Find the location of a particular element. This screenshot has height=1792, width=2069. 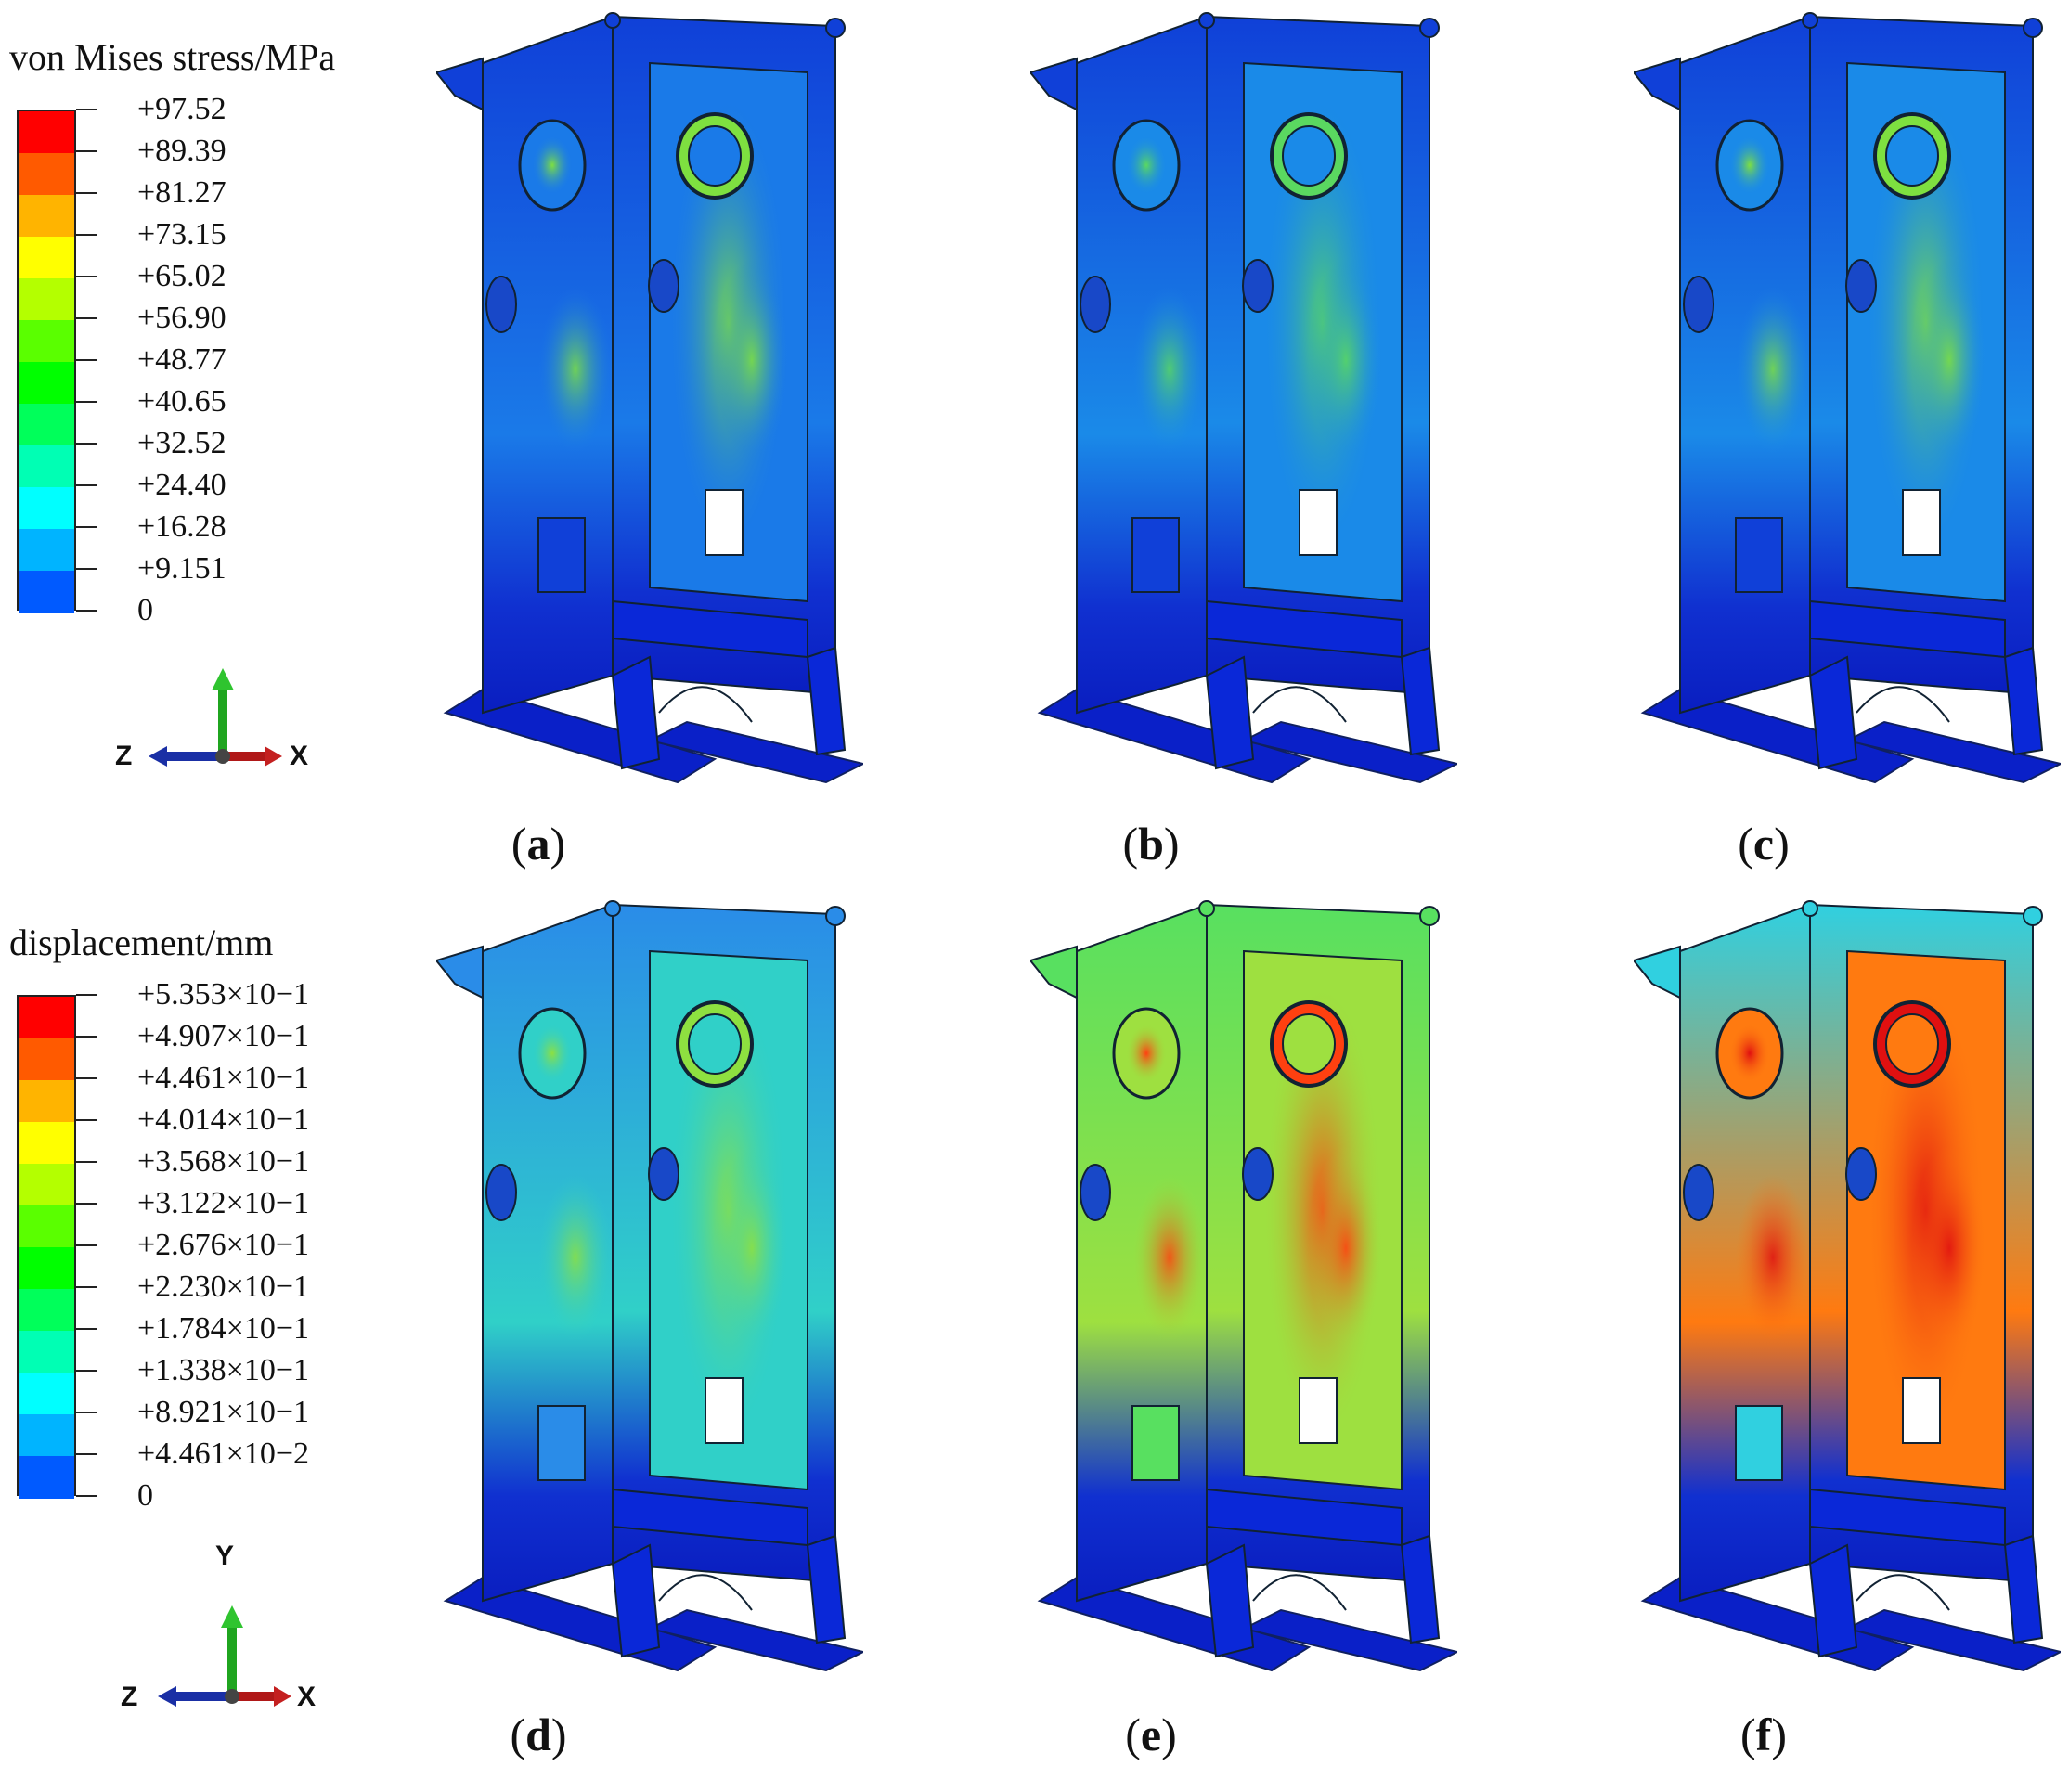

legend-tick-label: +4.907×10−1 is located at coordinates (223, 1036).